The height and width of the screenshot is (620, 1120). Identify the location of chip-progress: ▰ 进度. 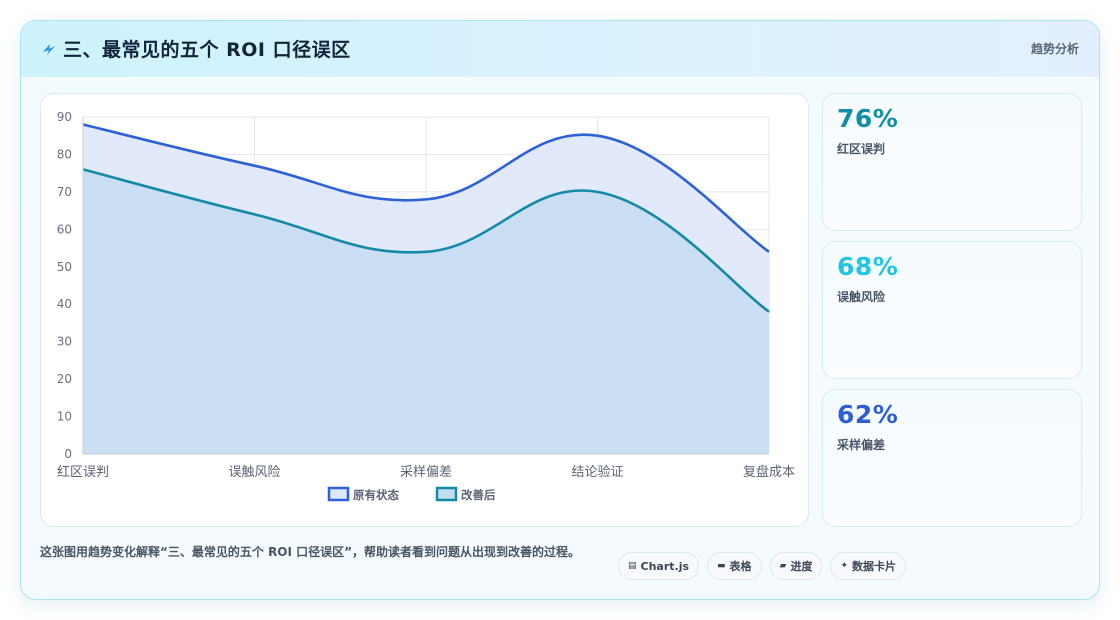
(796, 566).